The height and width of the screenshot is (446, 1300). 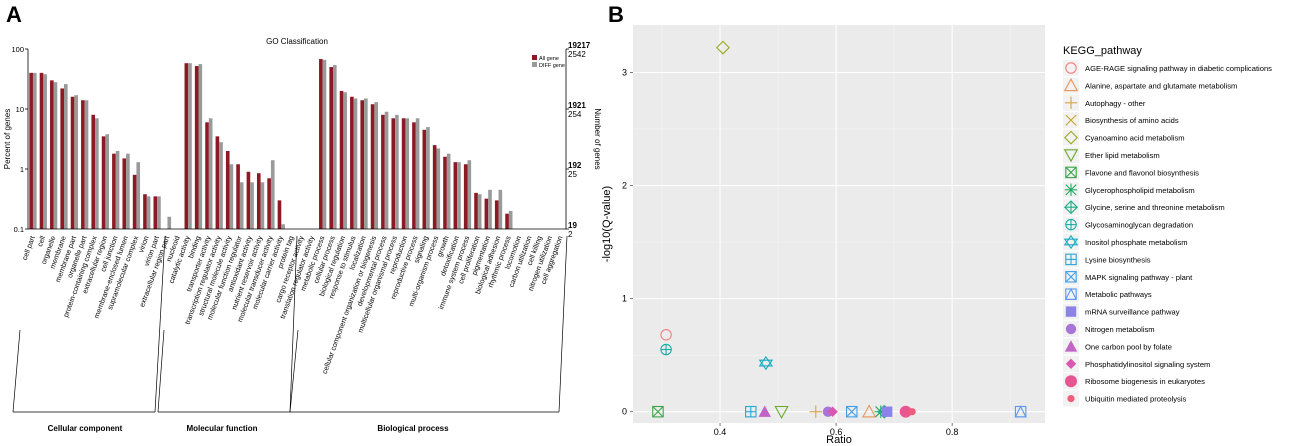 I want to click on go-category-label: cell, so click(x=41, y=241).